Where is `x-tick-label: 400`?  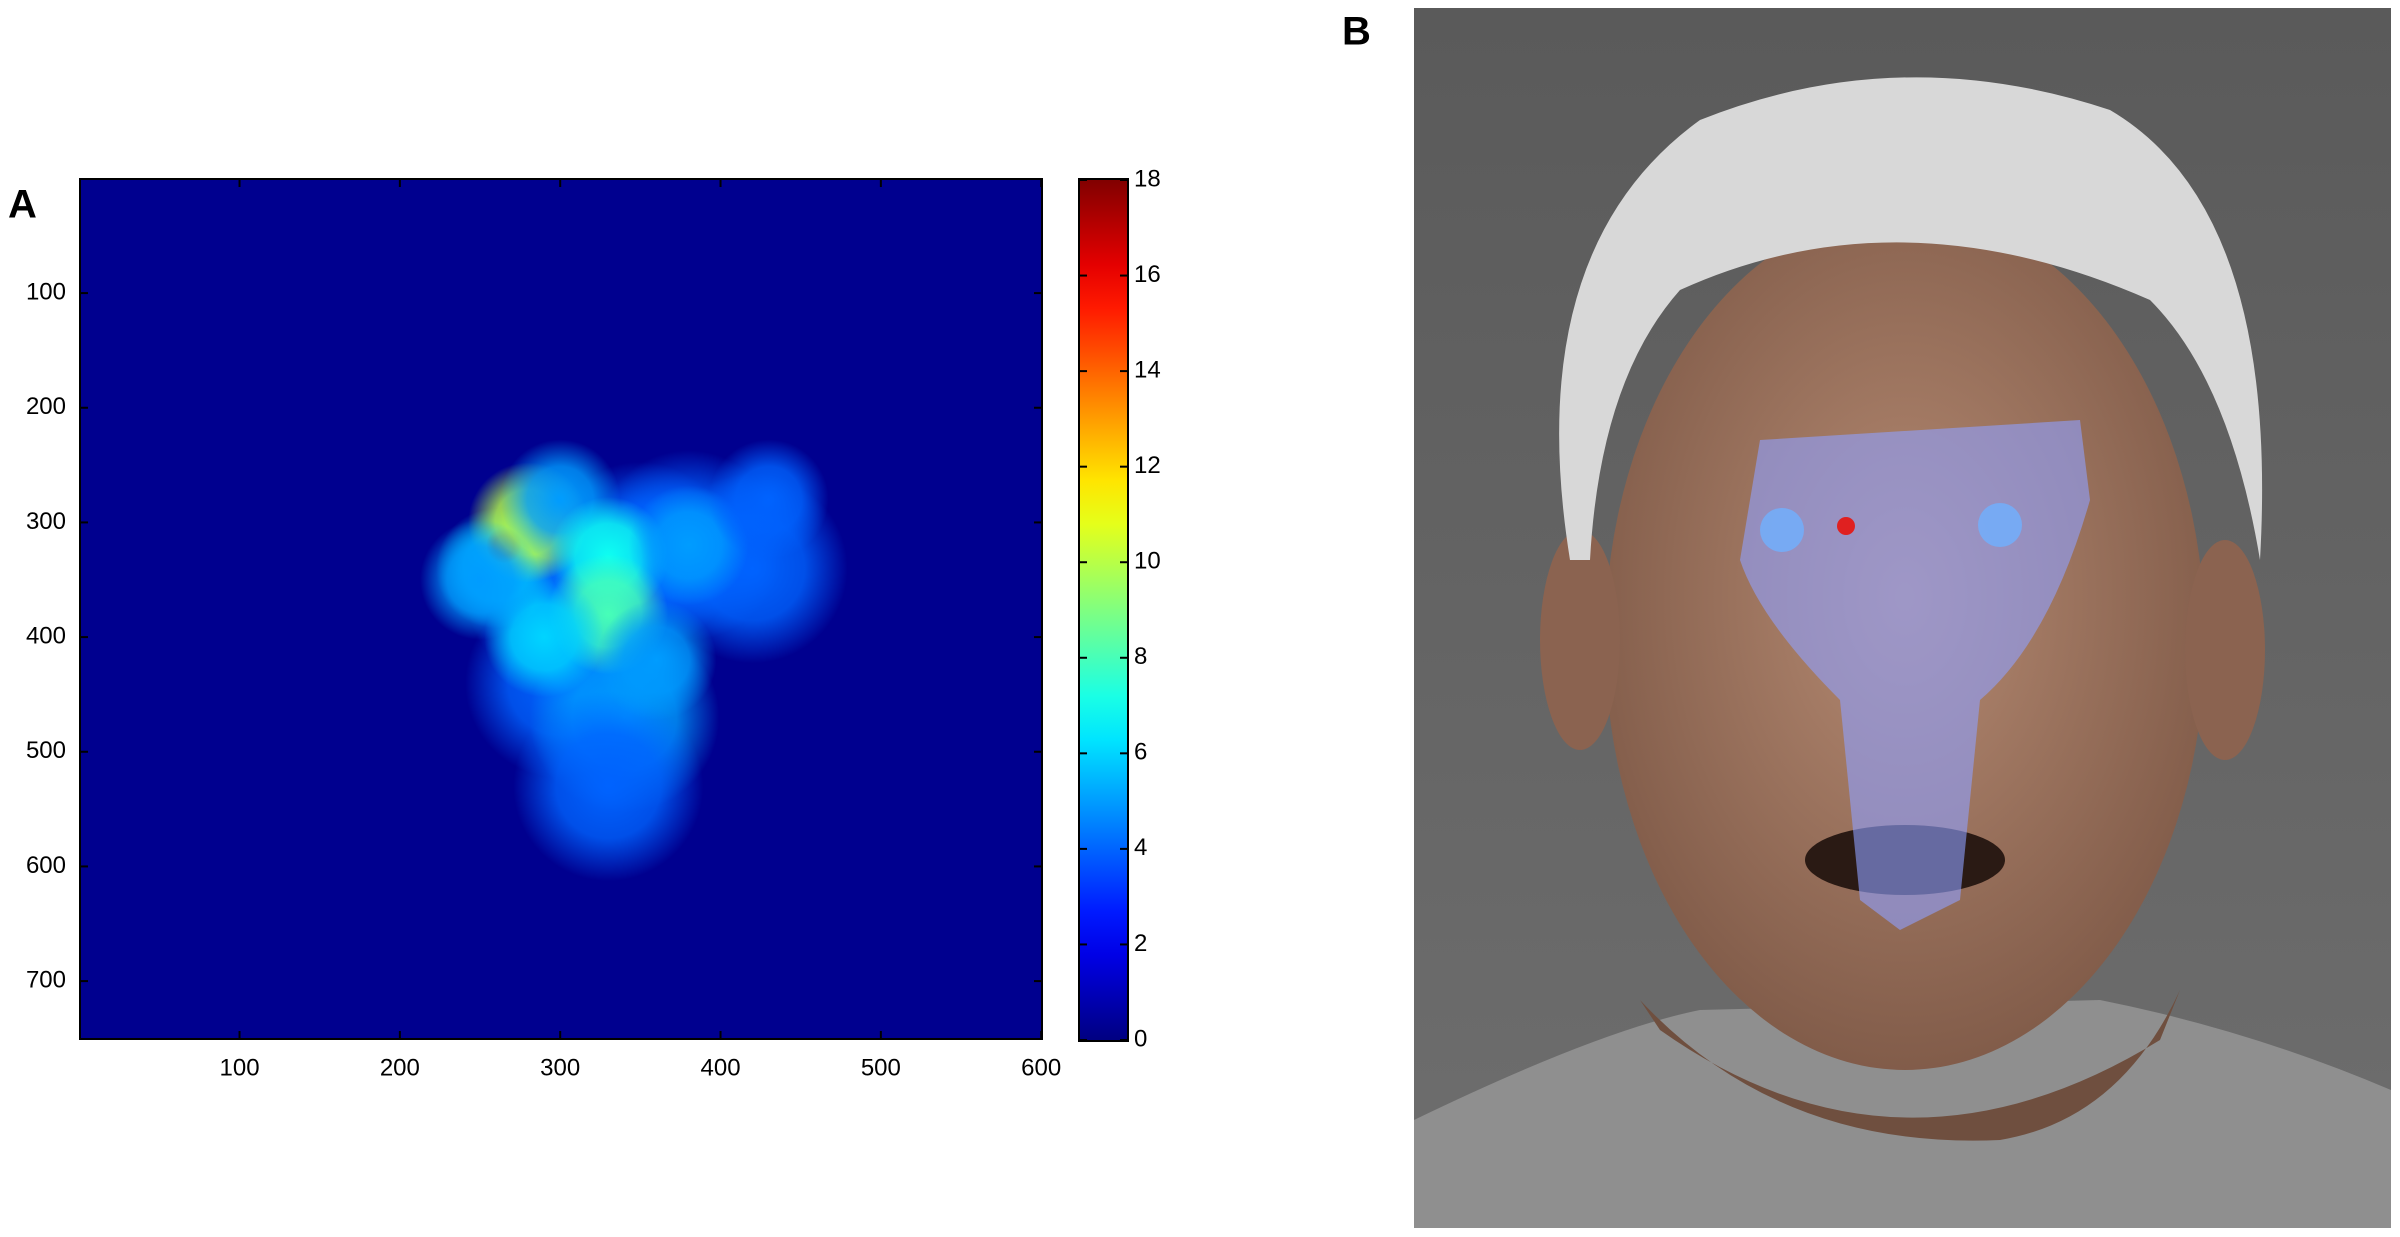 x-tick-label: 400 is located at coordinates (721, 1067).